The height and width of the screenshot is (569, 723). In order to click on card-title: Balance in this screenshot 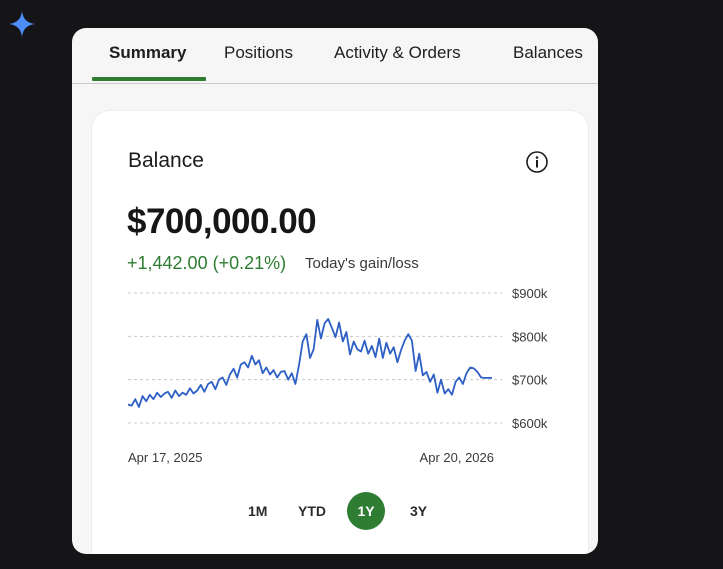, I will do `click(166, 160)`.